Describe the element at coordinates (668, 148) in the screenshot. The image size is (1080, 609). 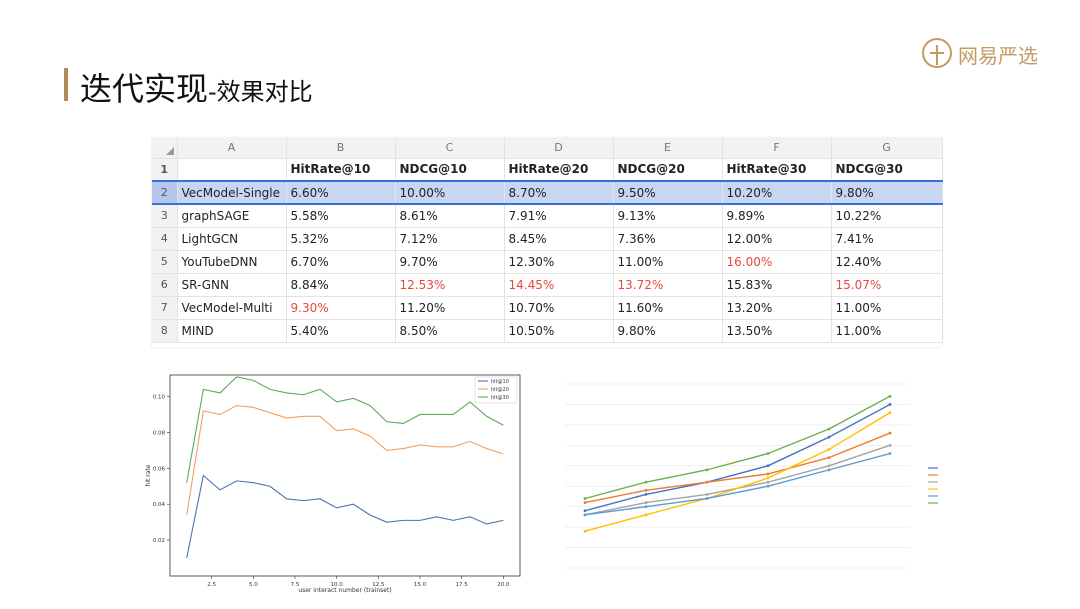
I see `column-letter: E` at that location.